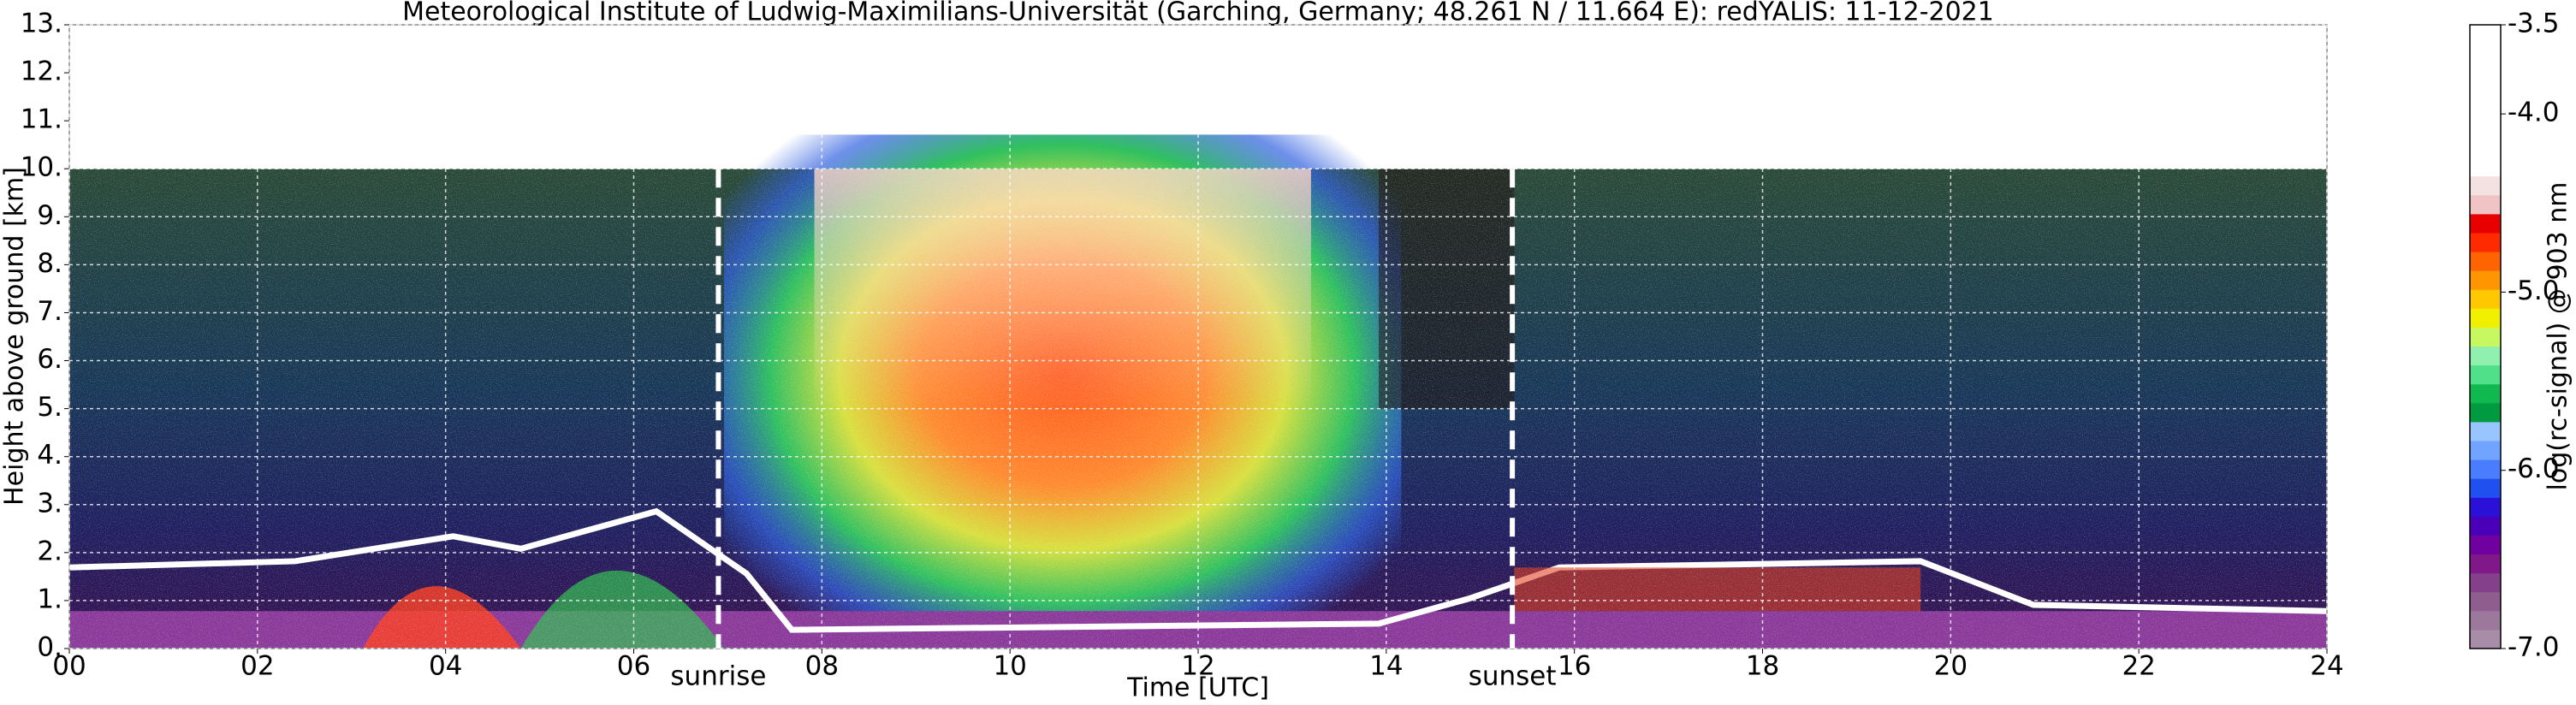  What do you see at coordinates (1574, 666) in the screenshot?
I see `x-tick-label: 16` at bounding box center [1574, 666].